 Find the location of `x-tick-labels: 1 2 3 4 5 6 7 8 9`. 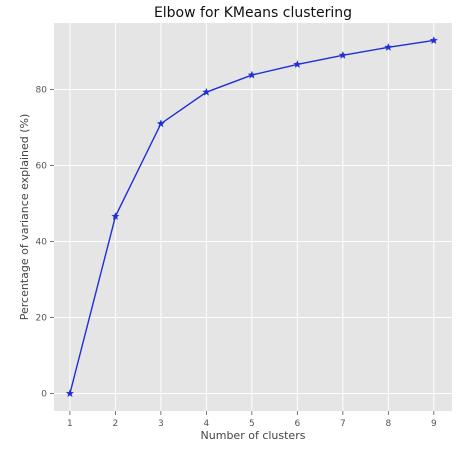

x-tick-labels: 1 2 3 4 5 6 7 8 9 is located at coordinates (252, 420).